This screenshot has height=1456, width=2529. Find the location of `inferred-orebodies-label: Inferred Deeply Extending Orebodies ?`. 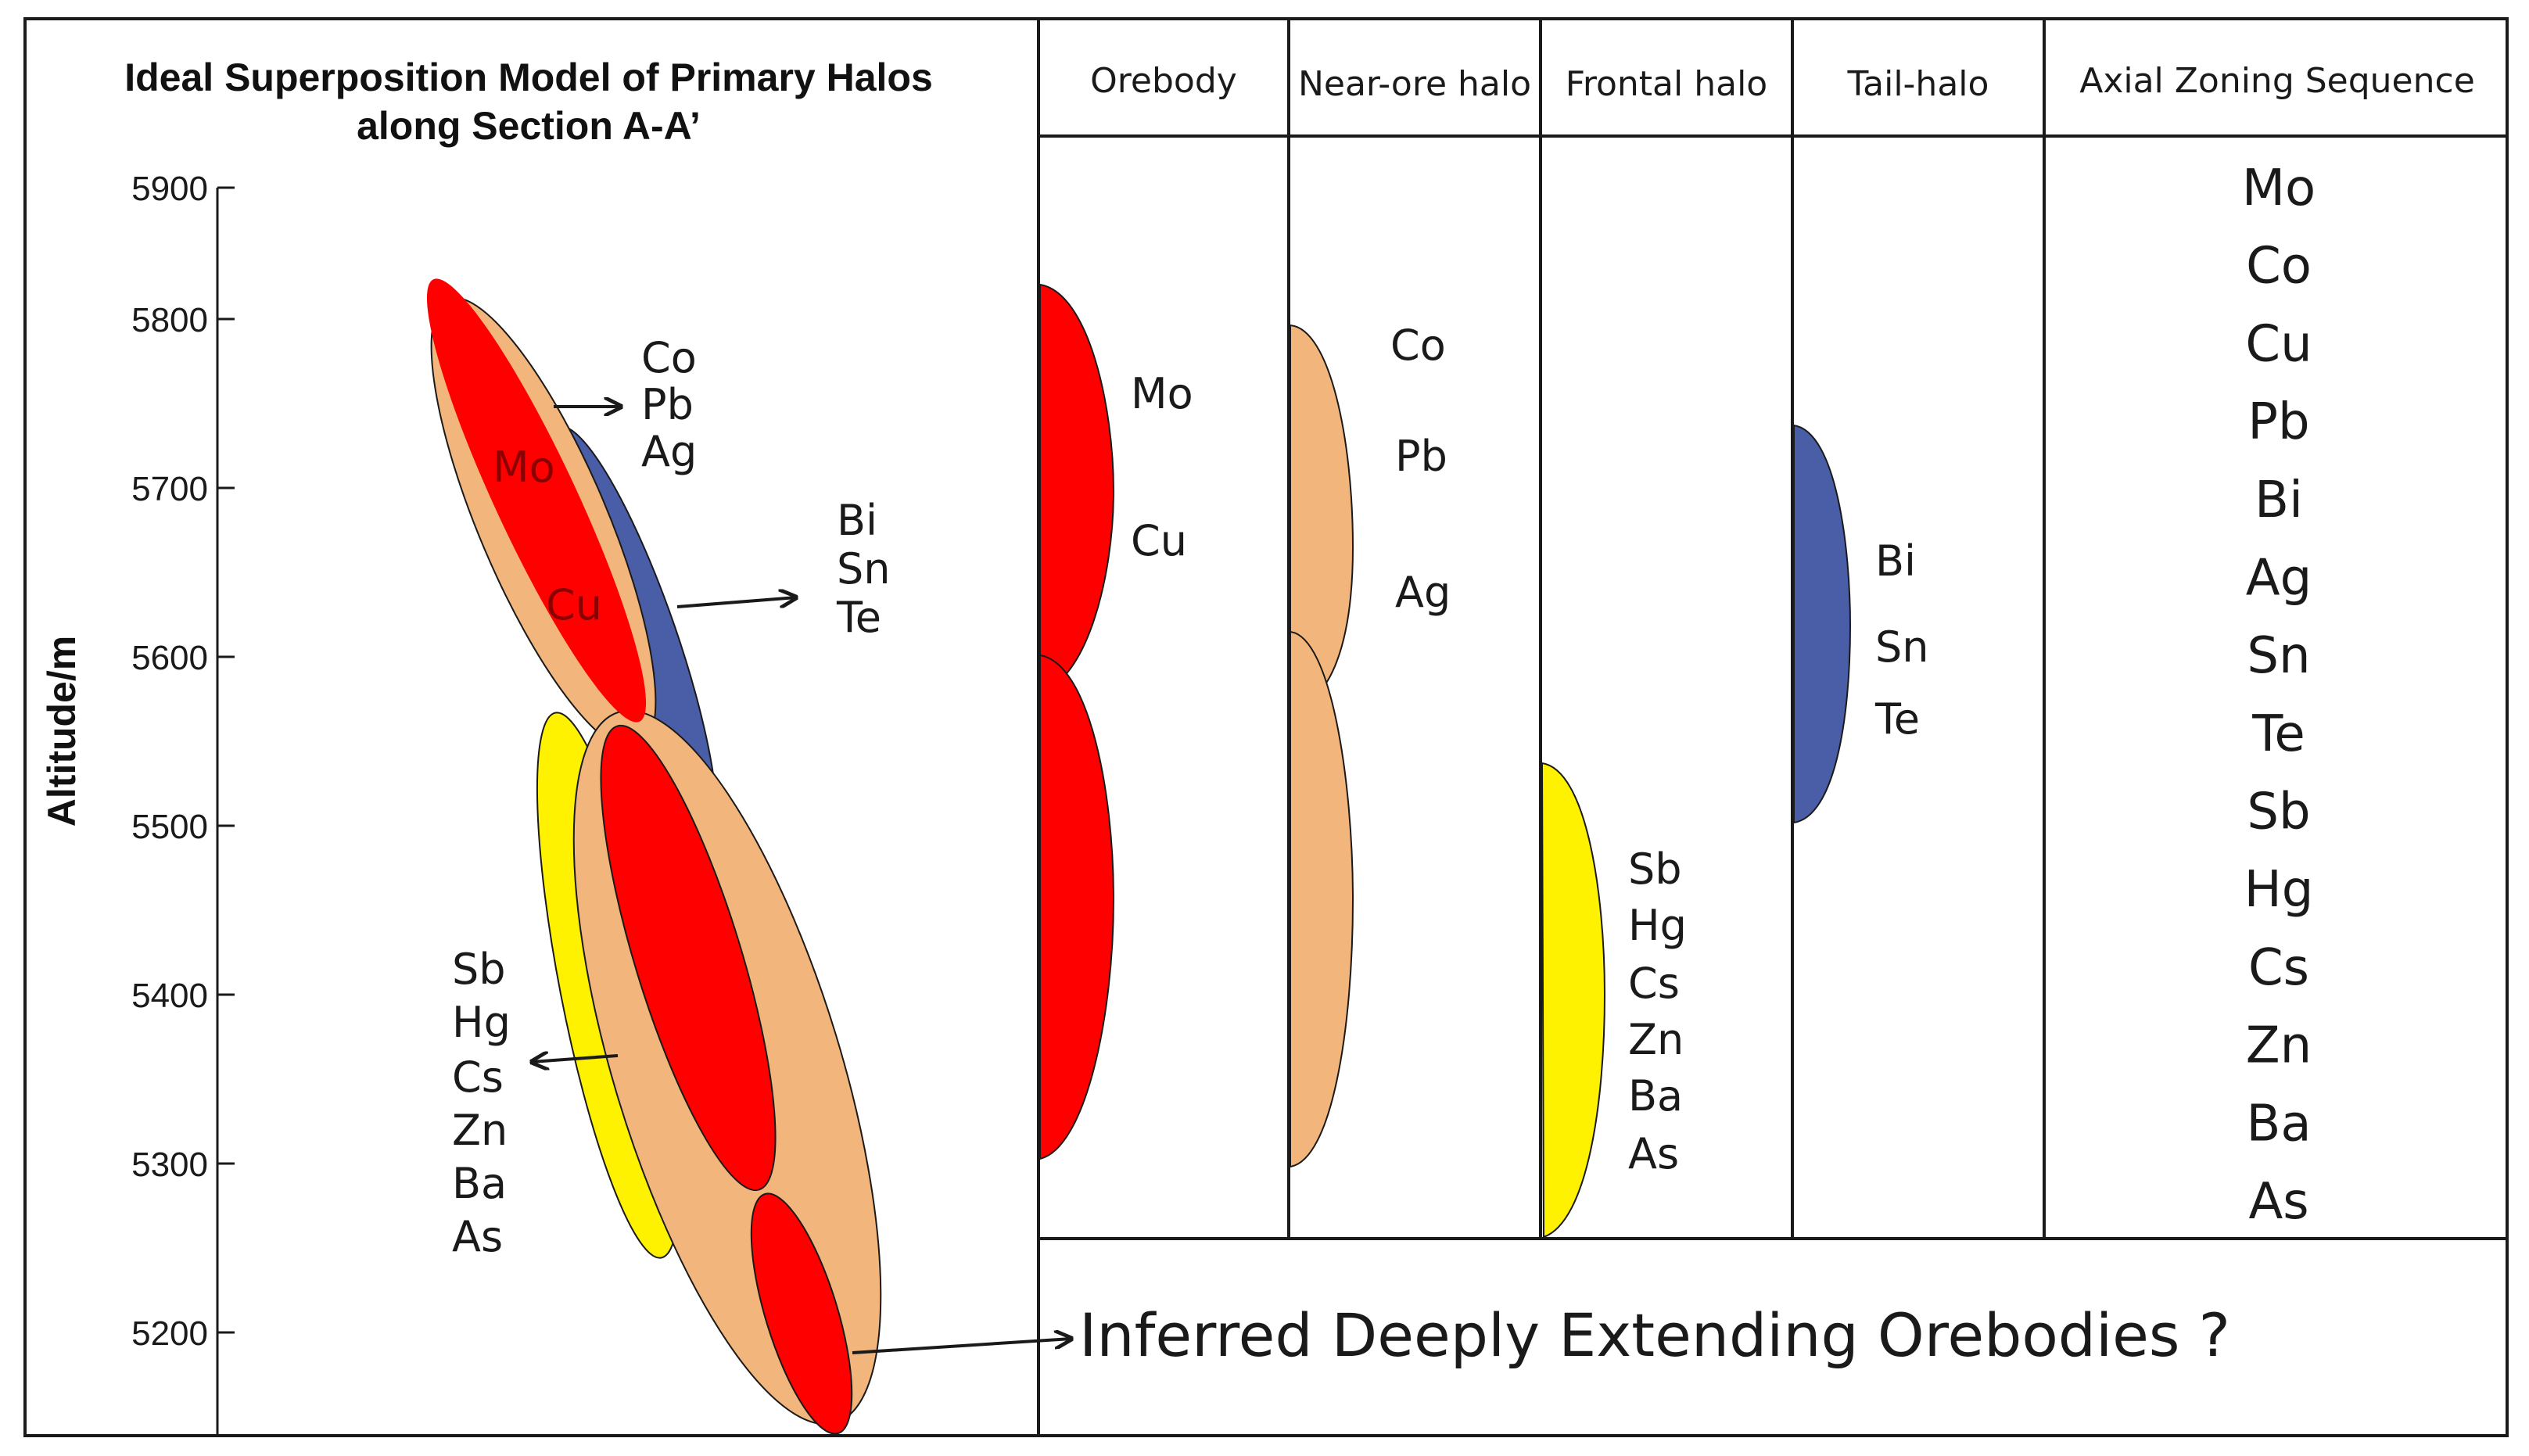

inferred-orebodies-label: Inferred Deeply Extending Orebodies ? is located at coordinates (1654, 1335).